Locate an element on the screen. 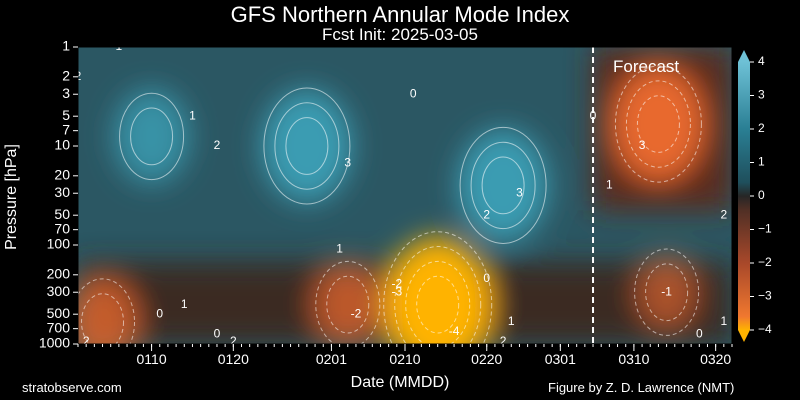 The height and width of the screenshot is (400, 800). colorbar-tick-label: 4 is located at coordinates (761, 61).